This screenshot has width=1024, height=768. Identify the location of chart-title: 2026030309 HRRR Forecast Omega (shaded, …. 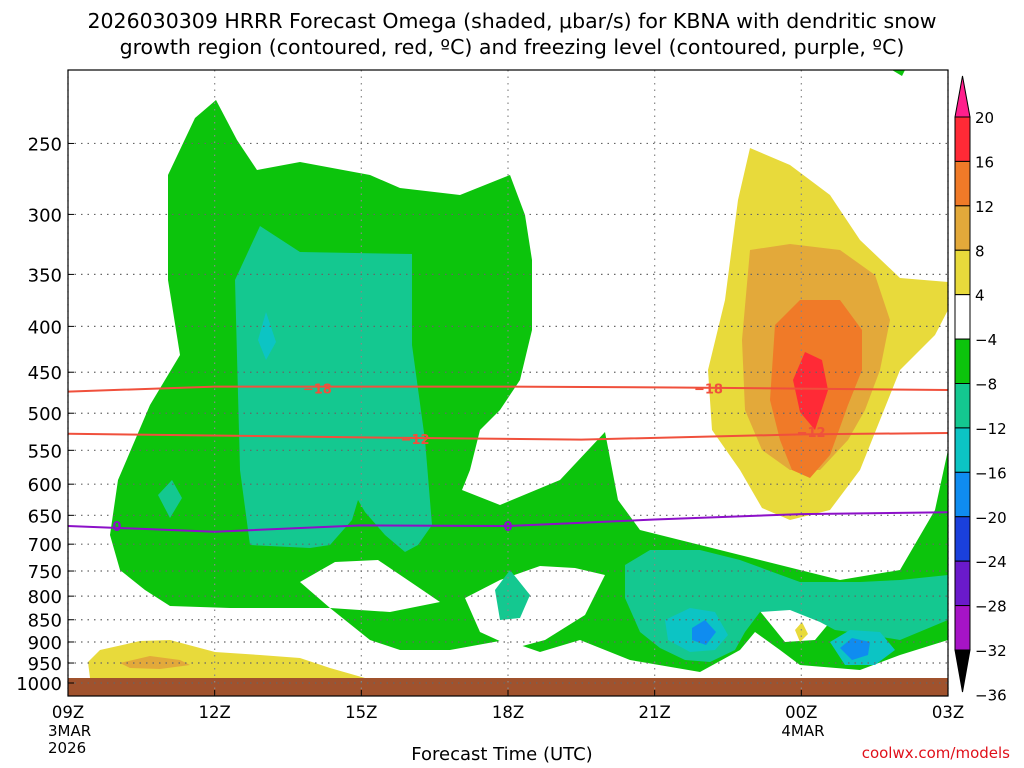
(512, 34).